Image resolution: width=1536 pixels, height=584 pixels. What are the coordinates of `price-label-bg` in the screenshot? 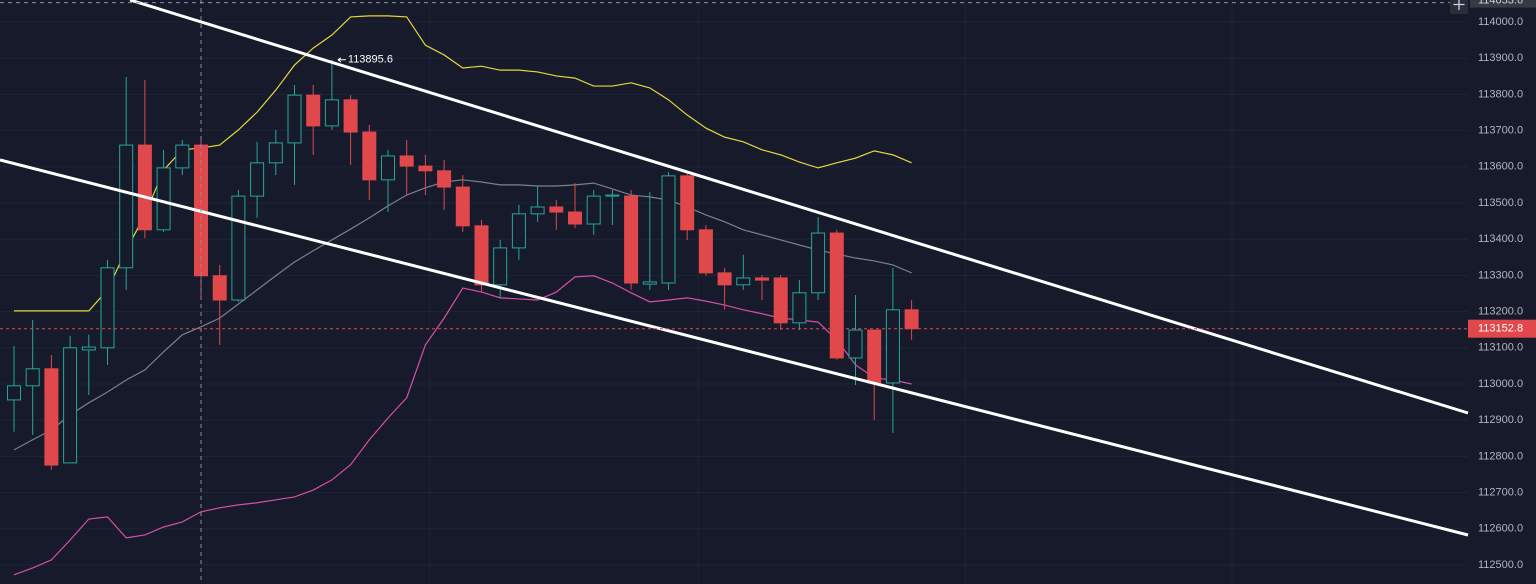 It's located at (1502, 328).